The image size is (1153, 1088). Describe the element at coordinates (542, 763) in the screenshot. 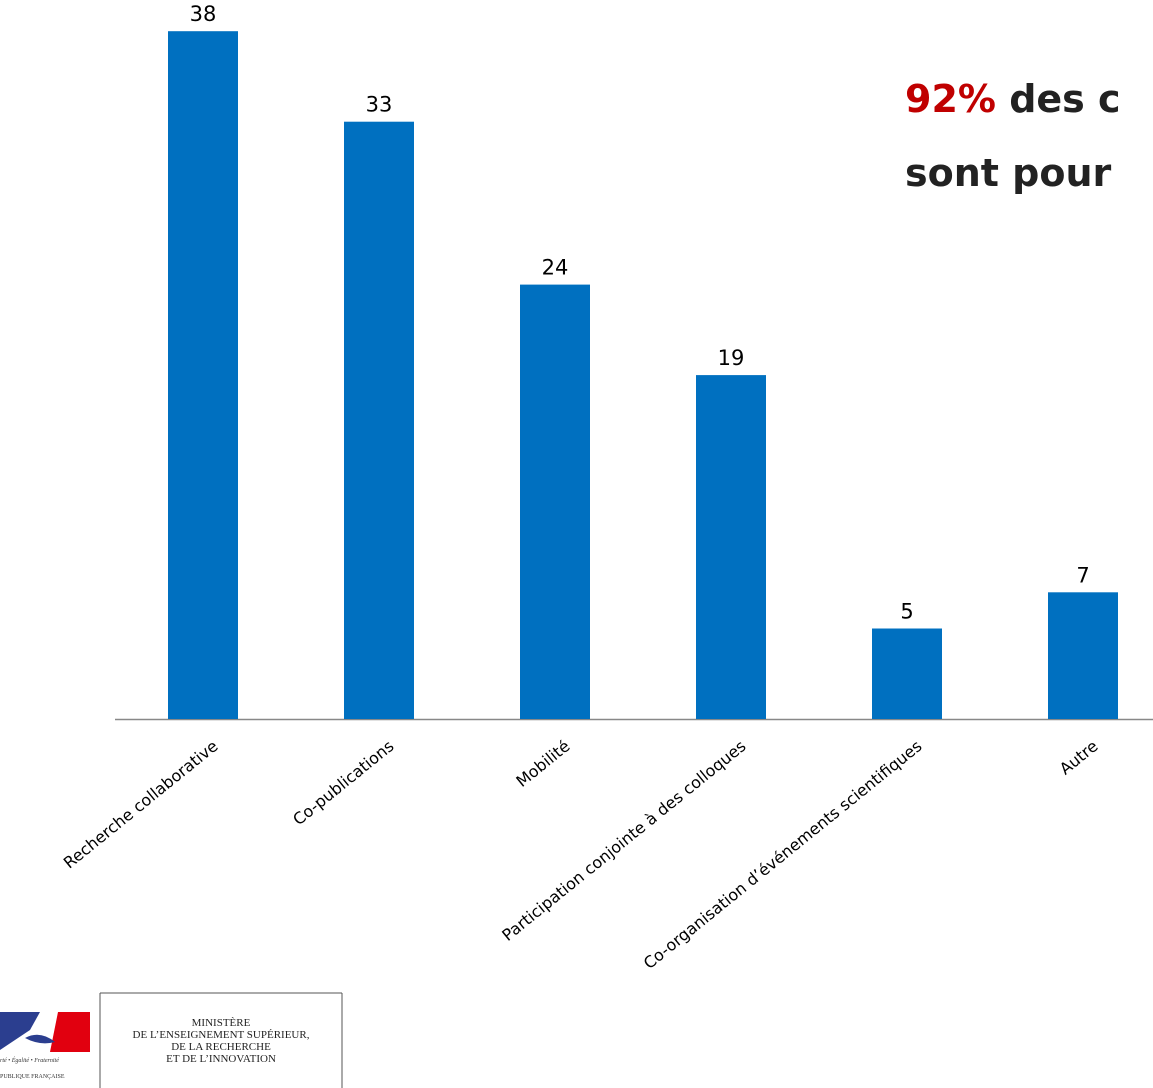

I see `x-tick-label: Mobilité` at that location.